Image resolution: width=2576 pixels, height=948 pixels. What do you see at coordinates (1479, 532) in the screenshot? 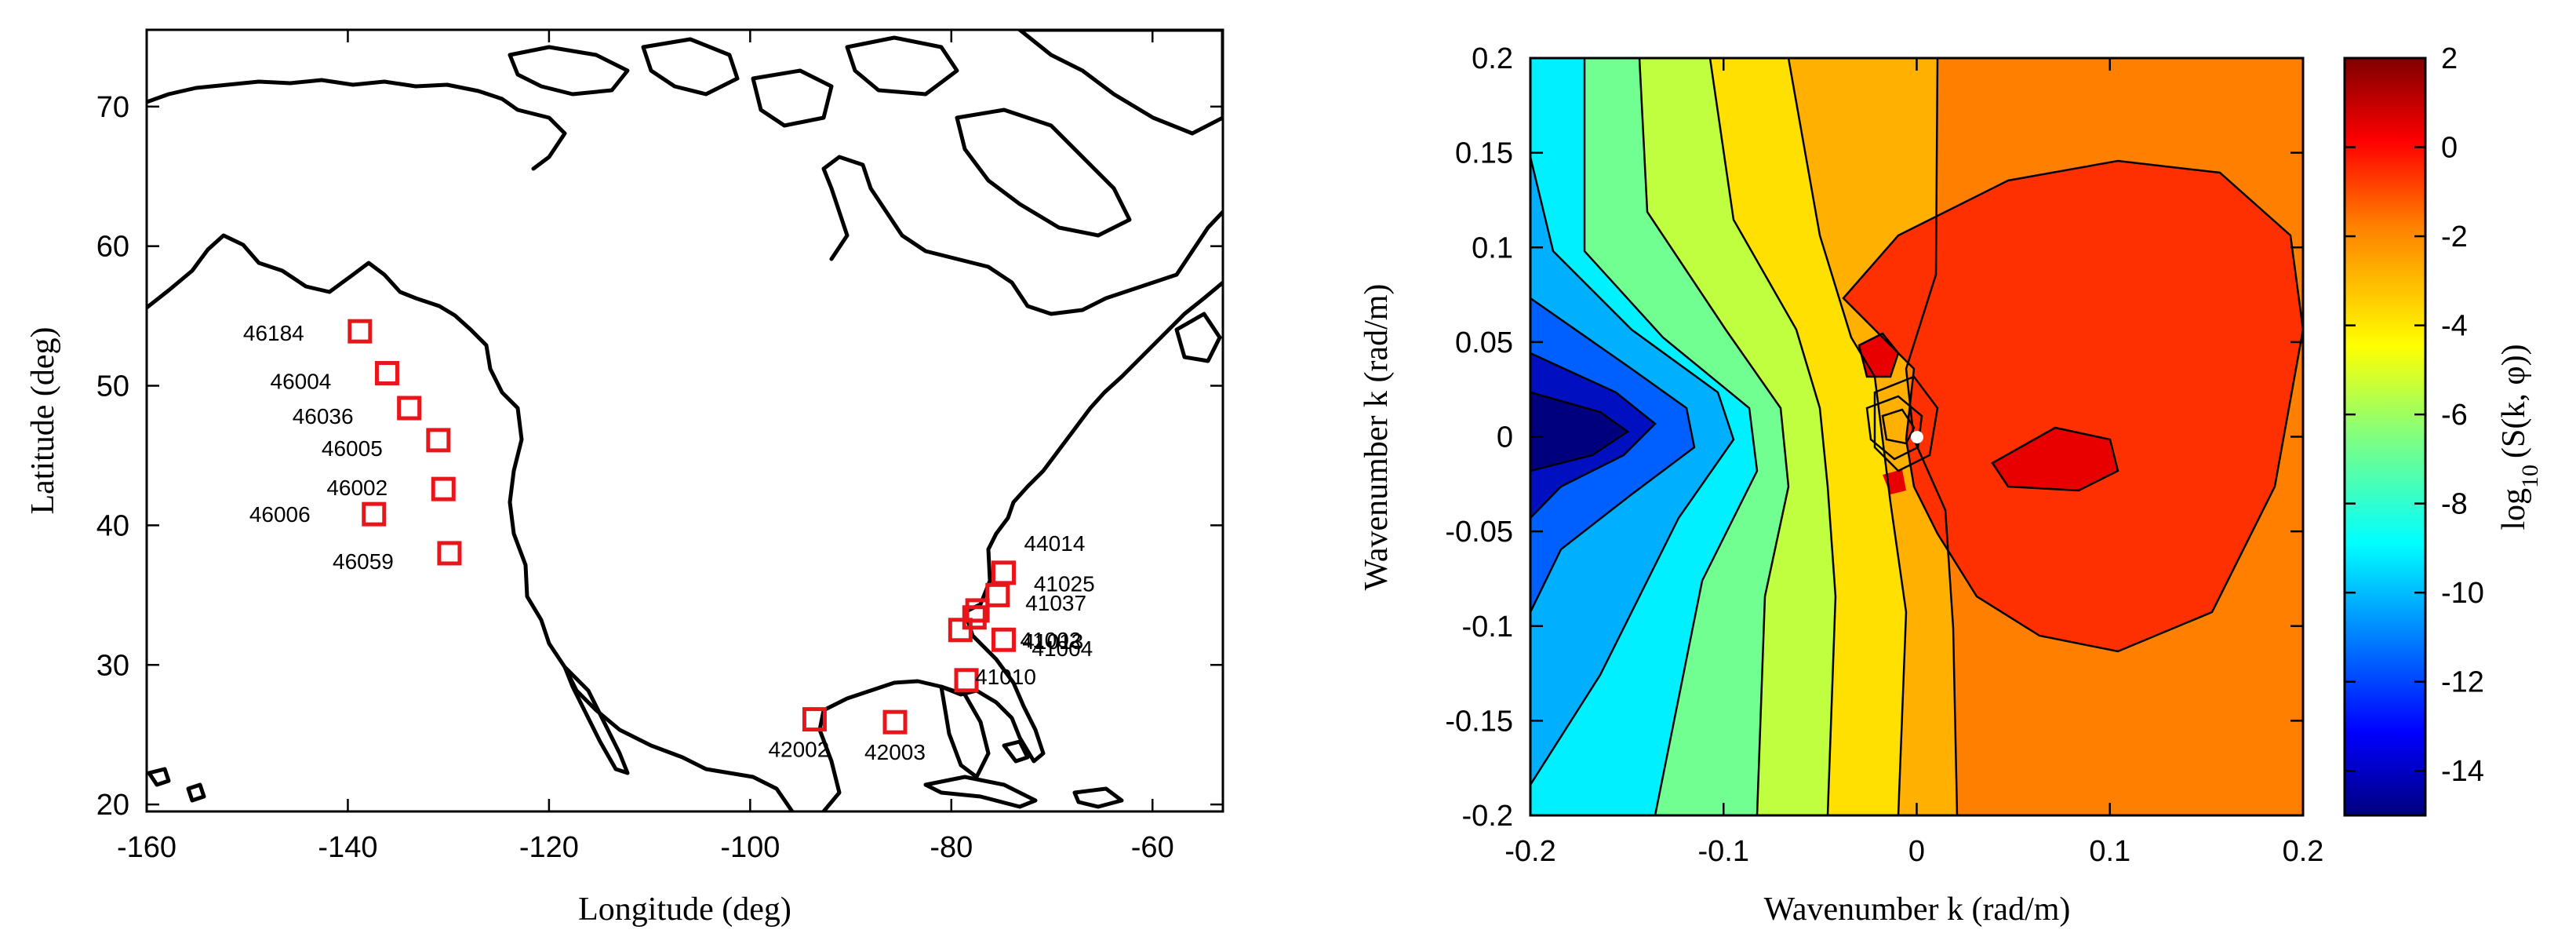
I see `contour-y-tick-label: -0.05` at bounding box center [1479, 532].